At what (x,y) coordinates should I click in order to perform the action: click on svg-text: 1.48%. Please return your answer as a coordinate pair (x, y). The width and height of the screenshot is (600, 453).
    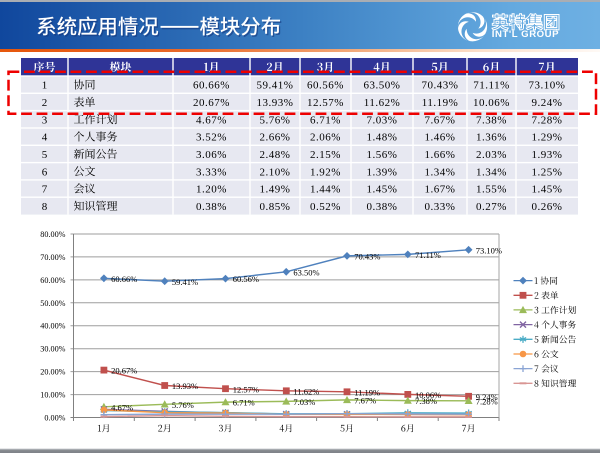
    Looking at the image, I should click on (382, 138).